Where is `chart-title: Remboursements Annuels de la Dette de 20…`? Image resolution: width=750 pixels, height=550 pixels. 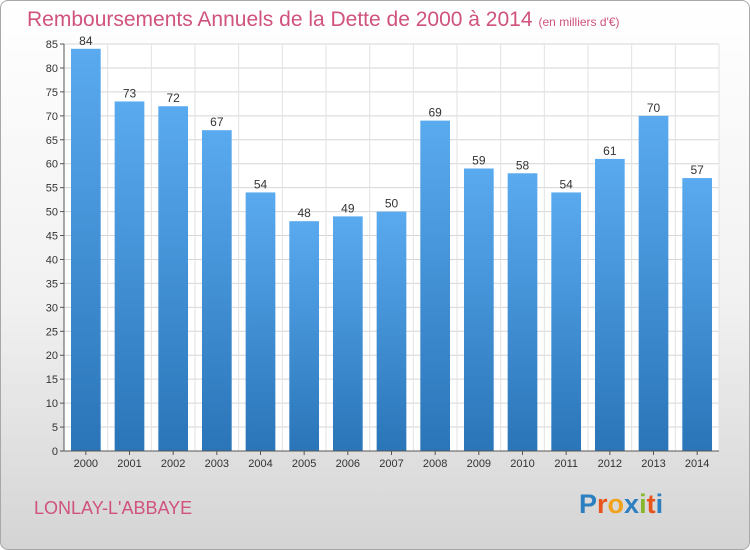
chart-title: Remboursements Annuels de la Dette de 20… is located at coordinates (323, 20).